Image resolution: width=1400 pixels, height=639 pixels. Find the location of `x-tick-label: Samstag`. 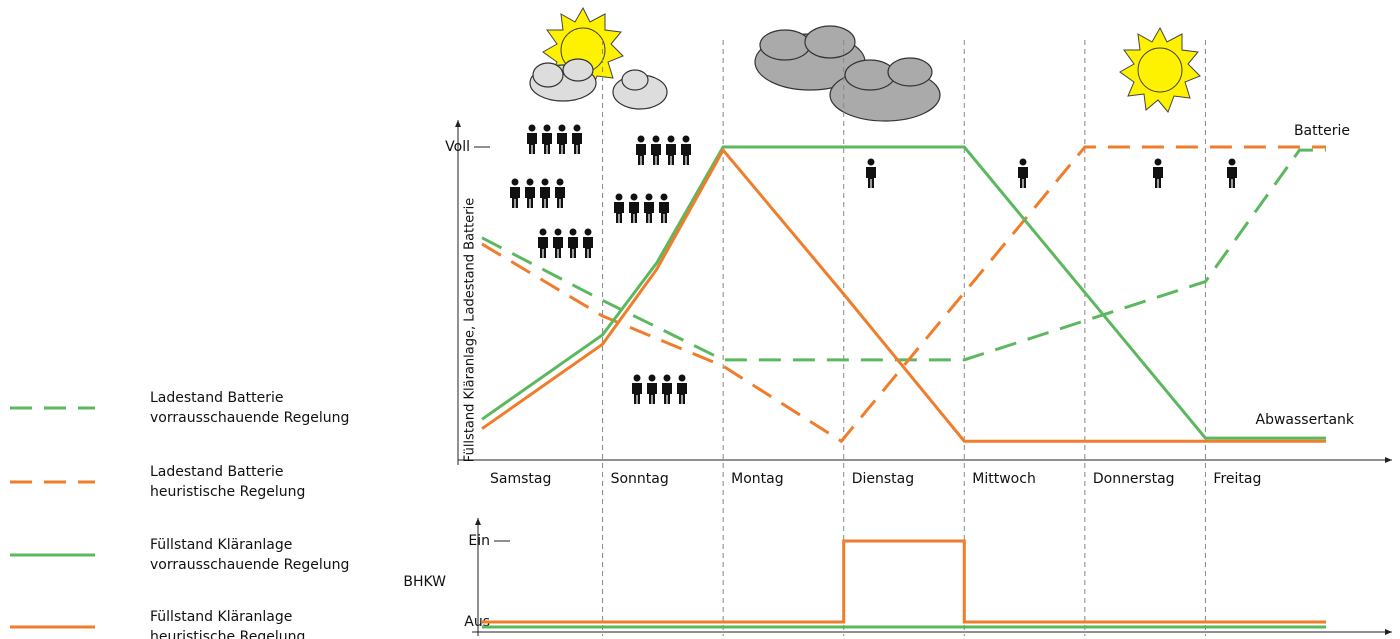

x-tick-label: Samstag is located at coordinates (520, 479).